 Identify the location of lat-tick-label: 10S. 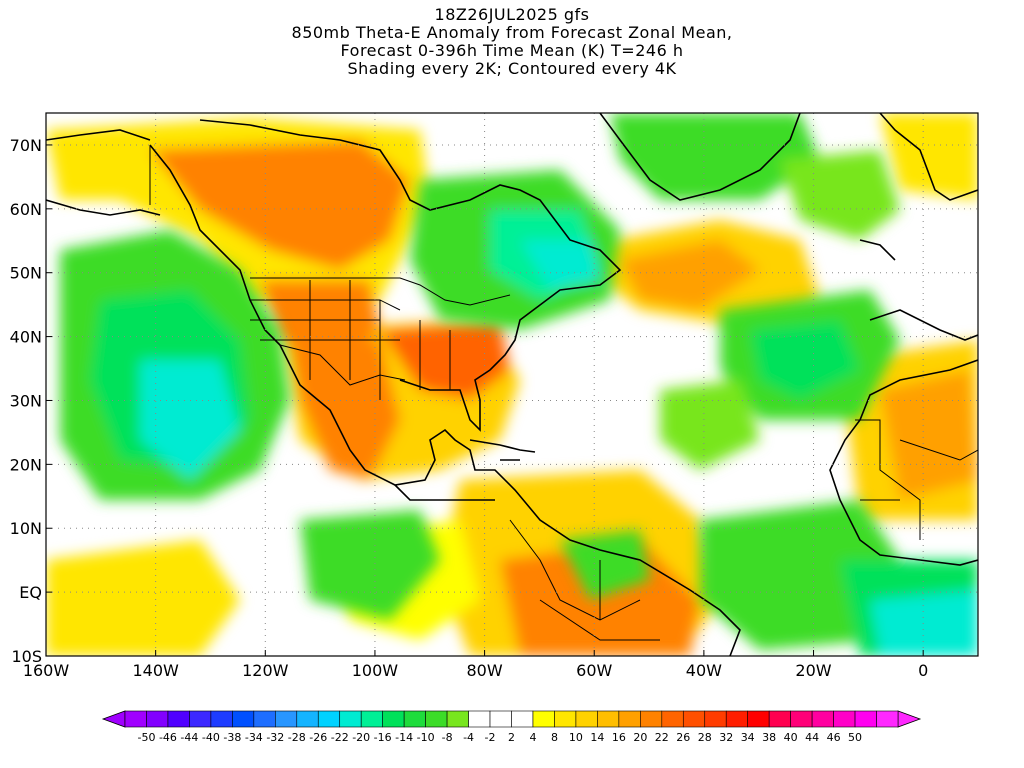
(26, 656).